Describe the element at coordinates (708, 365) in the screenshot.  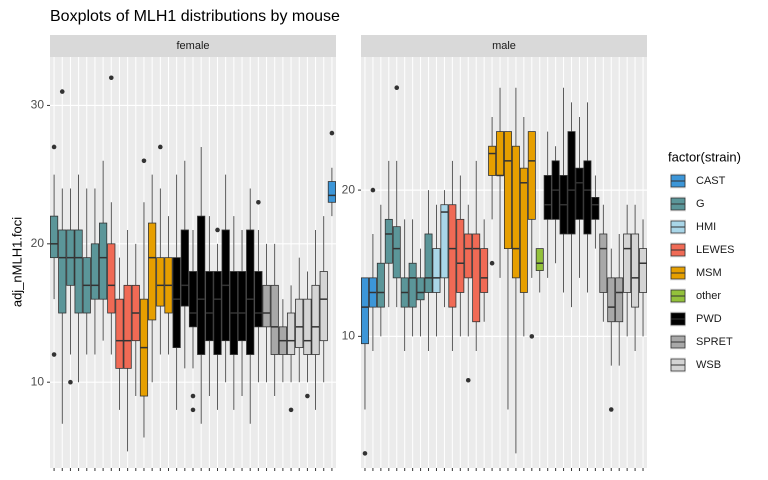
I see `legend-label: WSB` at that location.